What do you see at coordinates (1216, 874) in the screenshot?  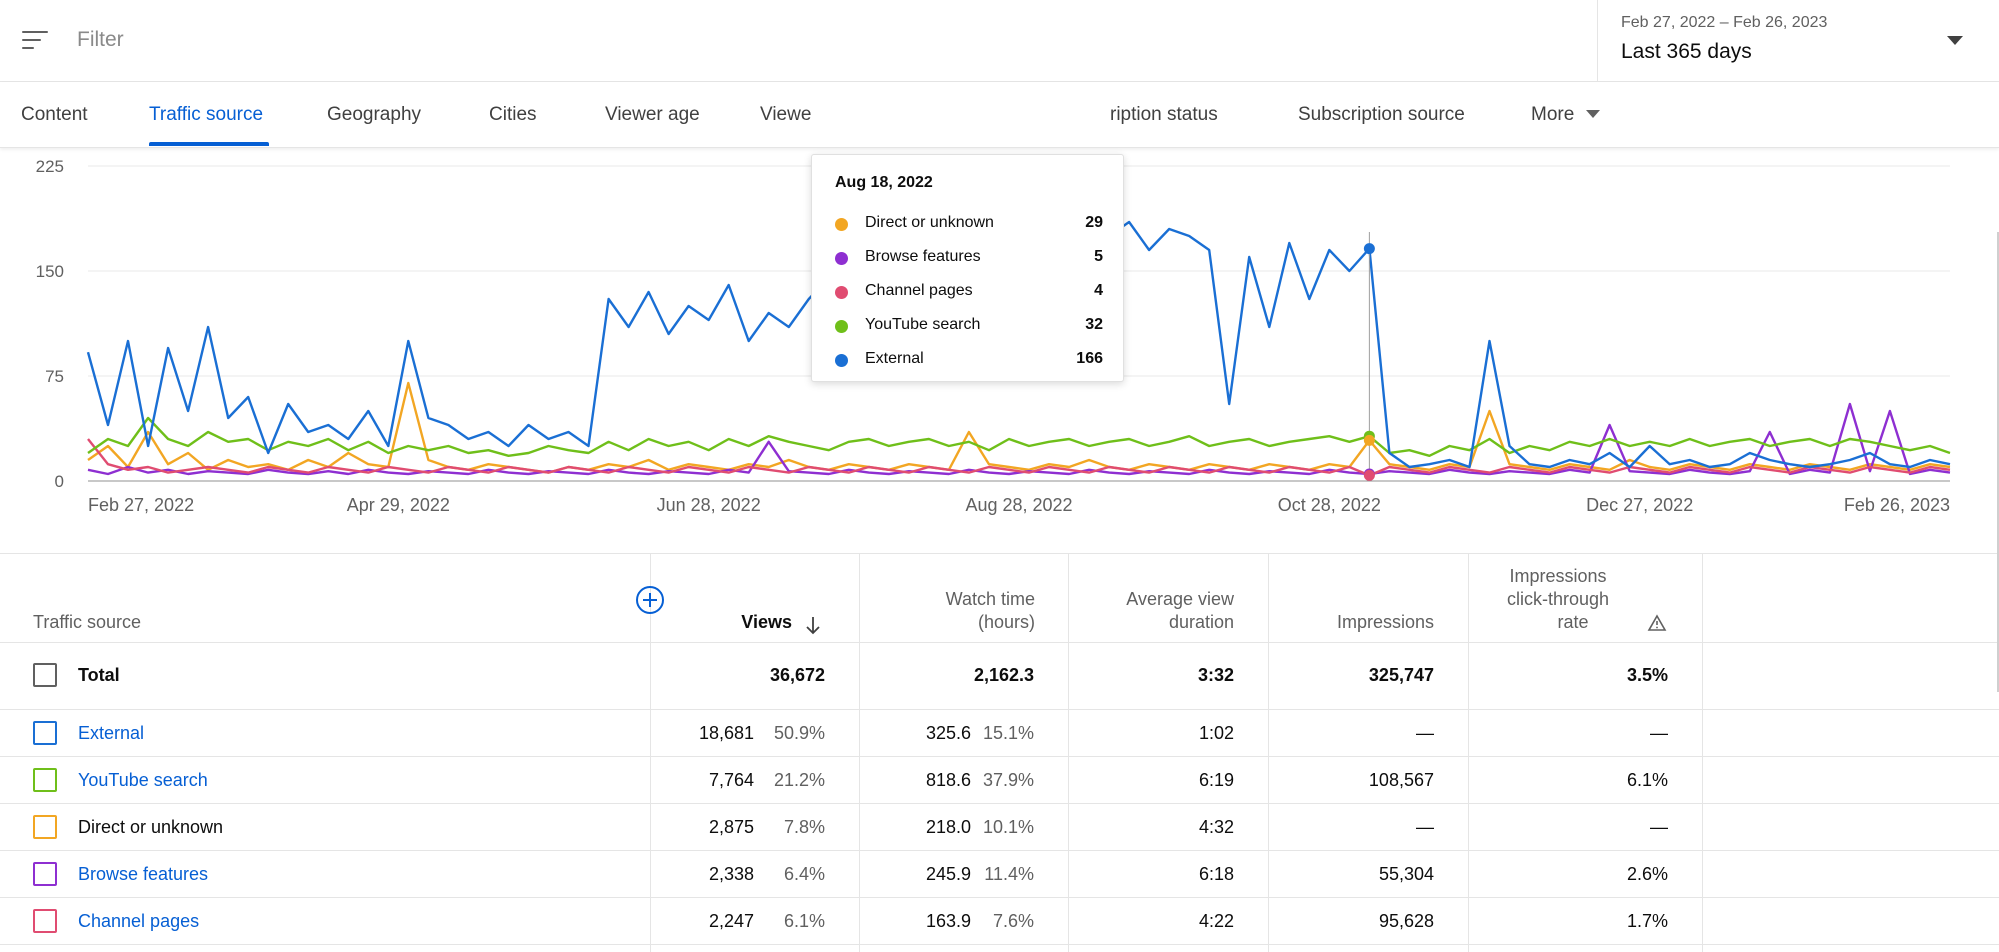 I see `avd-value: 6:18` at bounding box center [1216, 874].